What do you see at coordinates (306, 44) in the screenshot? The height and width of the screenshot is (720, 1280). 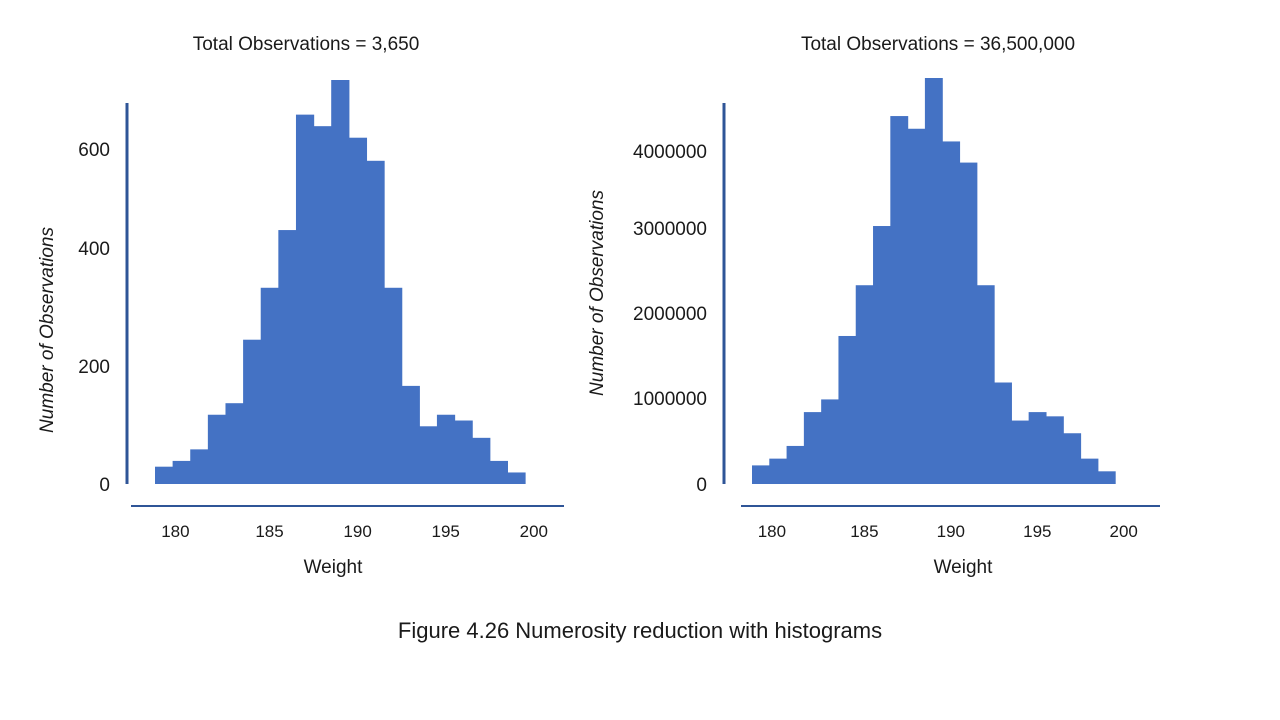 I see `chart-title: Total Observations = 3,650` at bounding box center [306, 44].